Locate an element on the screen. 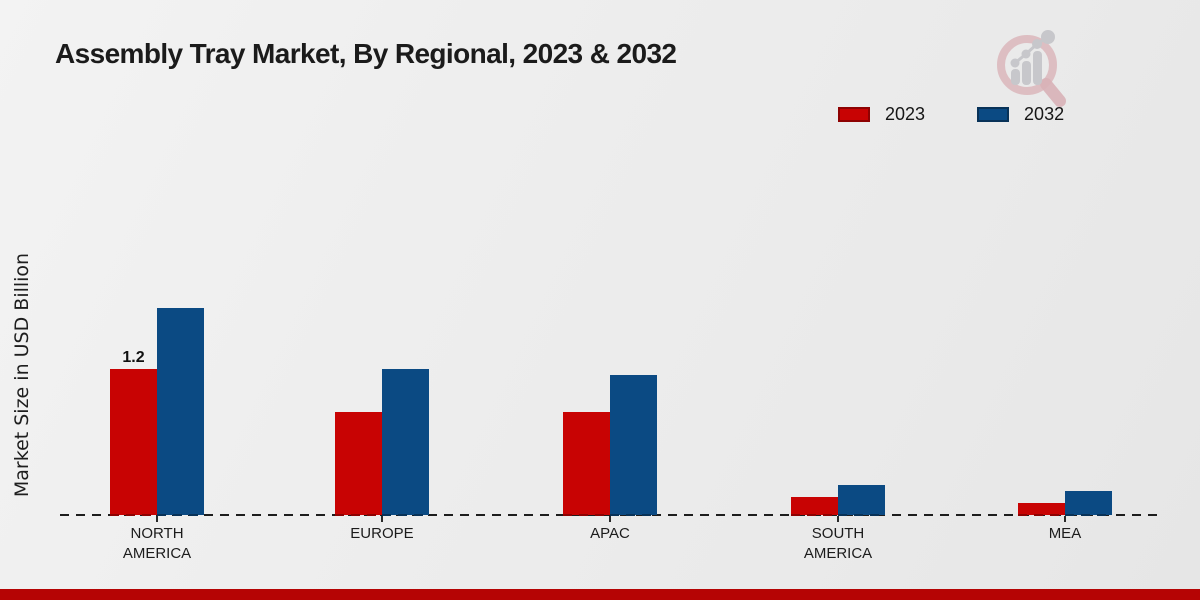 This screenshot has width=1200, height=600. bar-2032-europe is located at coordinates (405, 442).